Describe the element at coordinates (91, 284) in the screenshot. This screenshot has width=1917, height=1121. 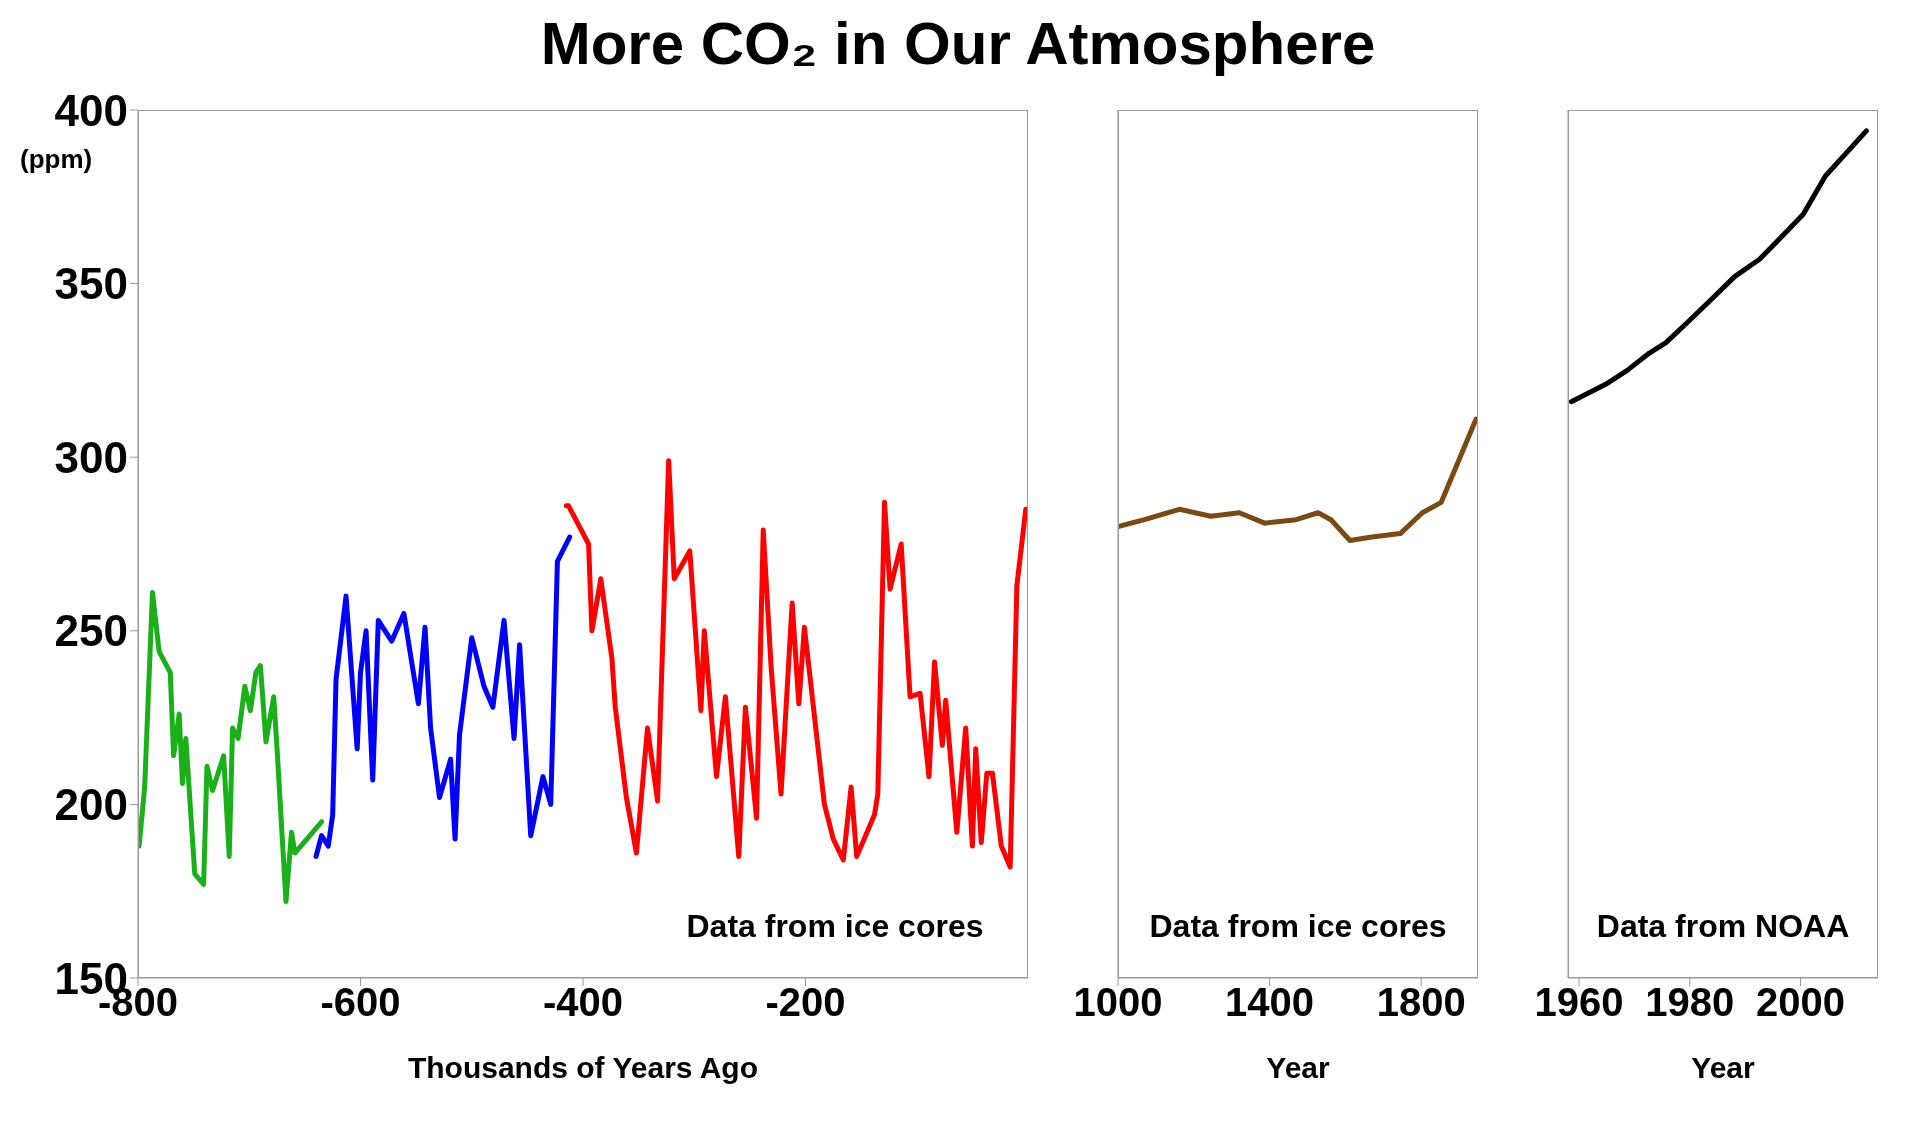
I see `y-tick-label: 350` at that location.